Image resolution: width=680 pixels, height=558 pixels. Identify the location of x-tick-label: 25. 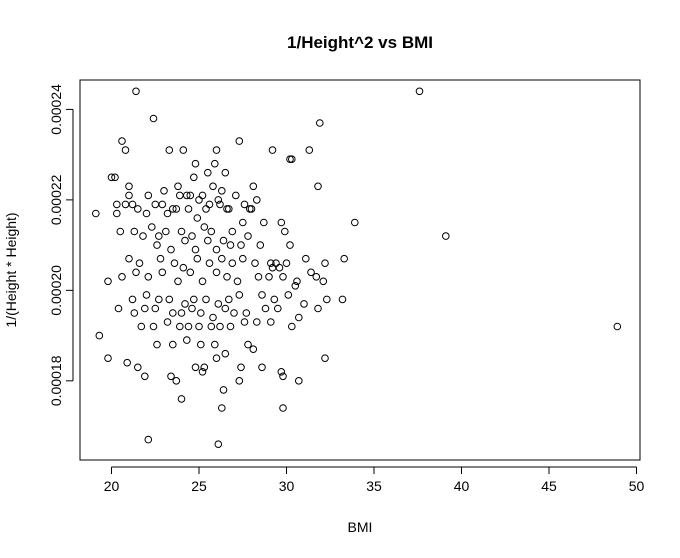
(199, 486).